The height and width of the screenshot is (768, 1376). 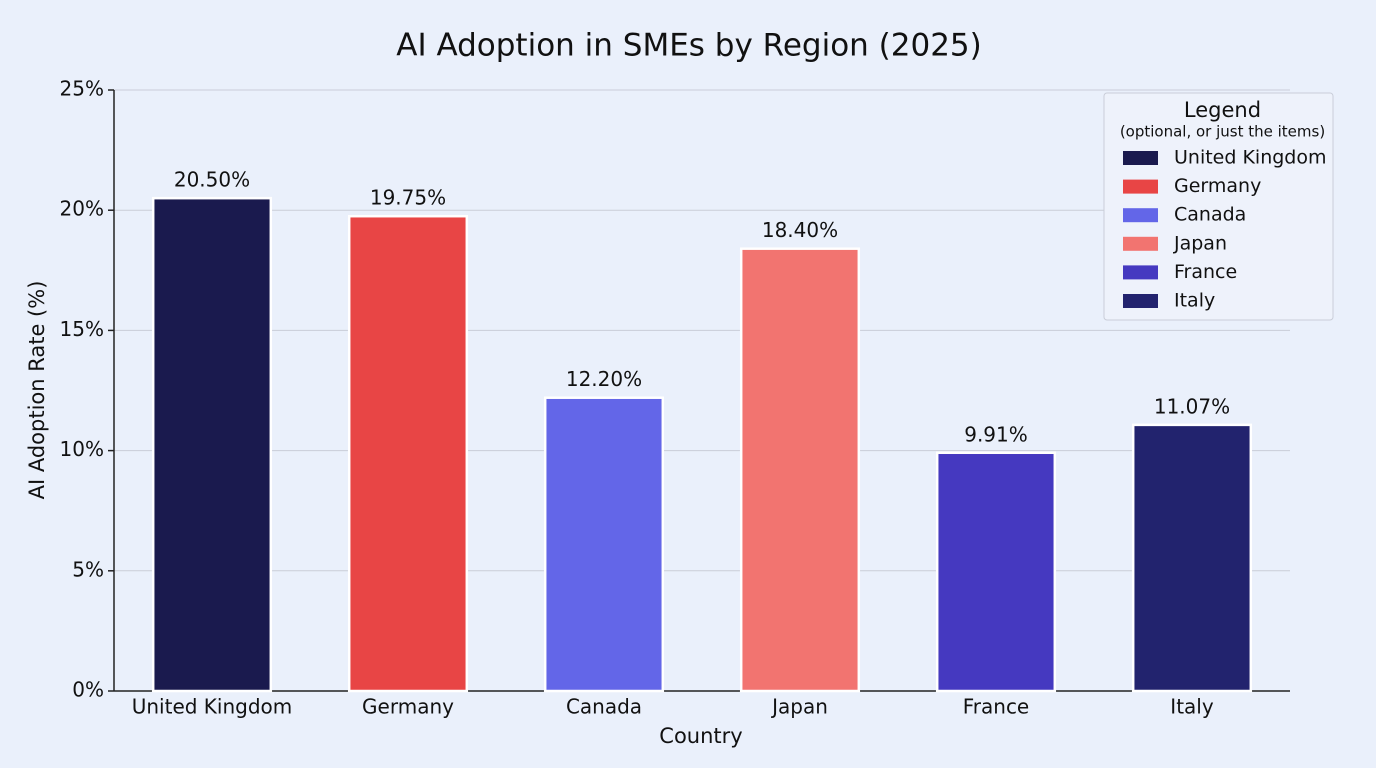 I want to click on value-label: 18.40%, so click(x=800, y=230).